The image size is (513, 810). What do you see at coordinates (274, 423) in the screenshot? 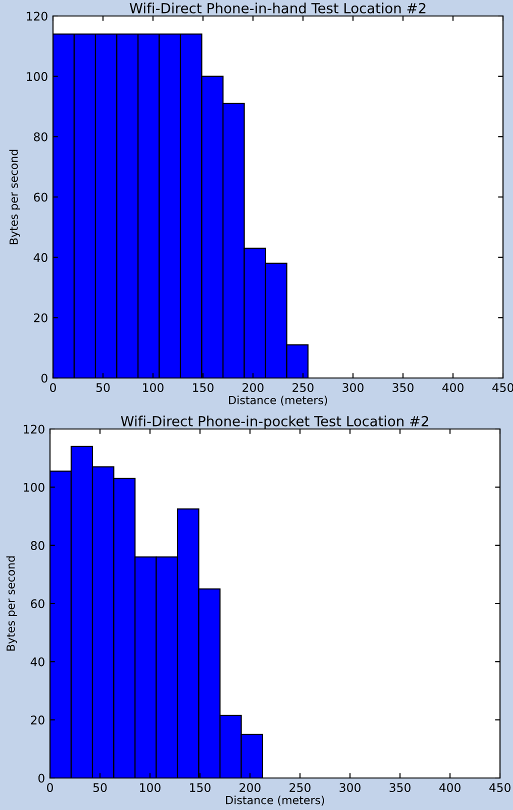
I see `chart-title: Wifi-Direct Phone-in-pocket Test Location #2` at bounding box center [274, 423].